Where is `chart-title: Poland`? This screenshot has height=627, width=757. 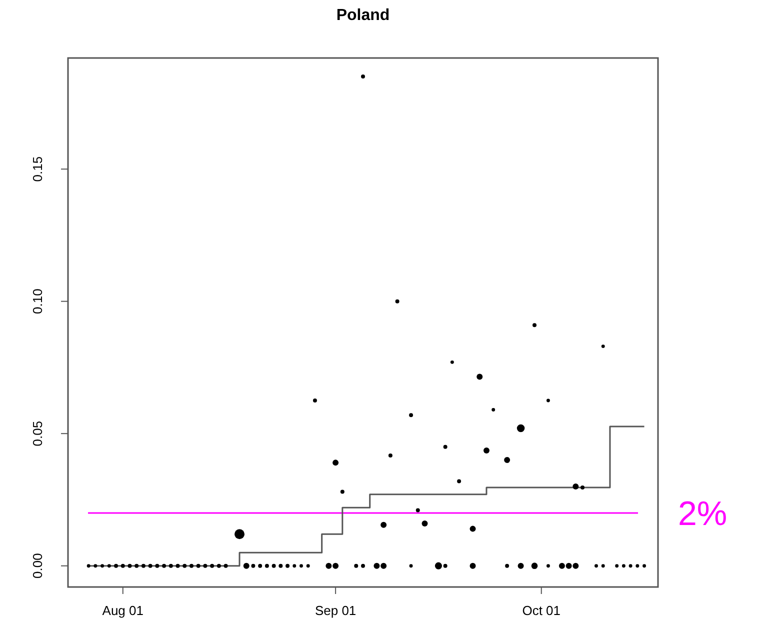 chart-title: Poland is located at coordinates (363, 15).